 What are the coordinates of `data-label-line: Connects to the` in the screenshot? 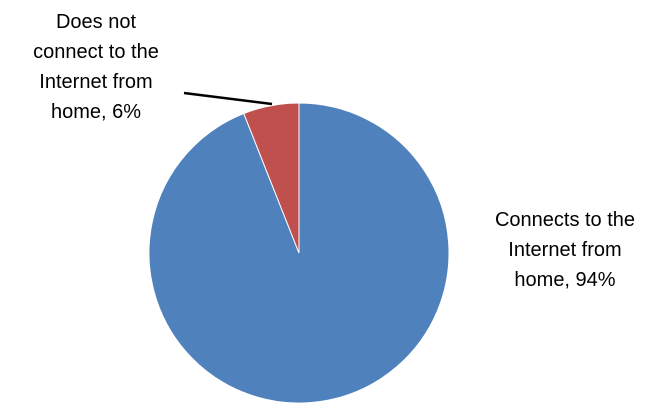 It's located at (565, 220).